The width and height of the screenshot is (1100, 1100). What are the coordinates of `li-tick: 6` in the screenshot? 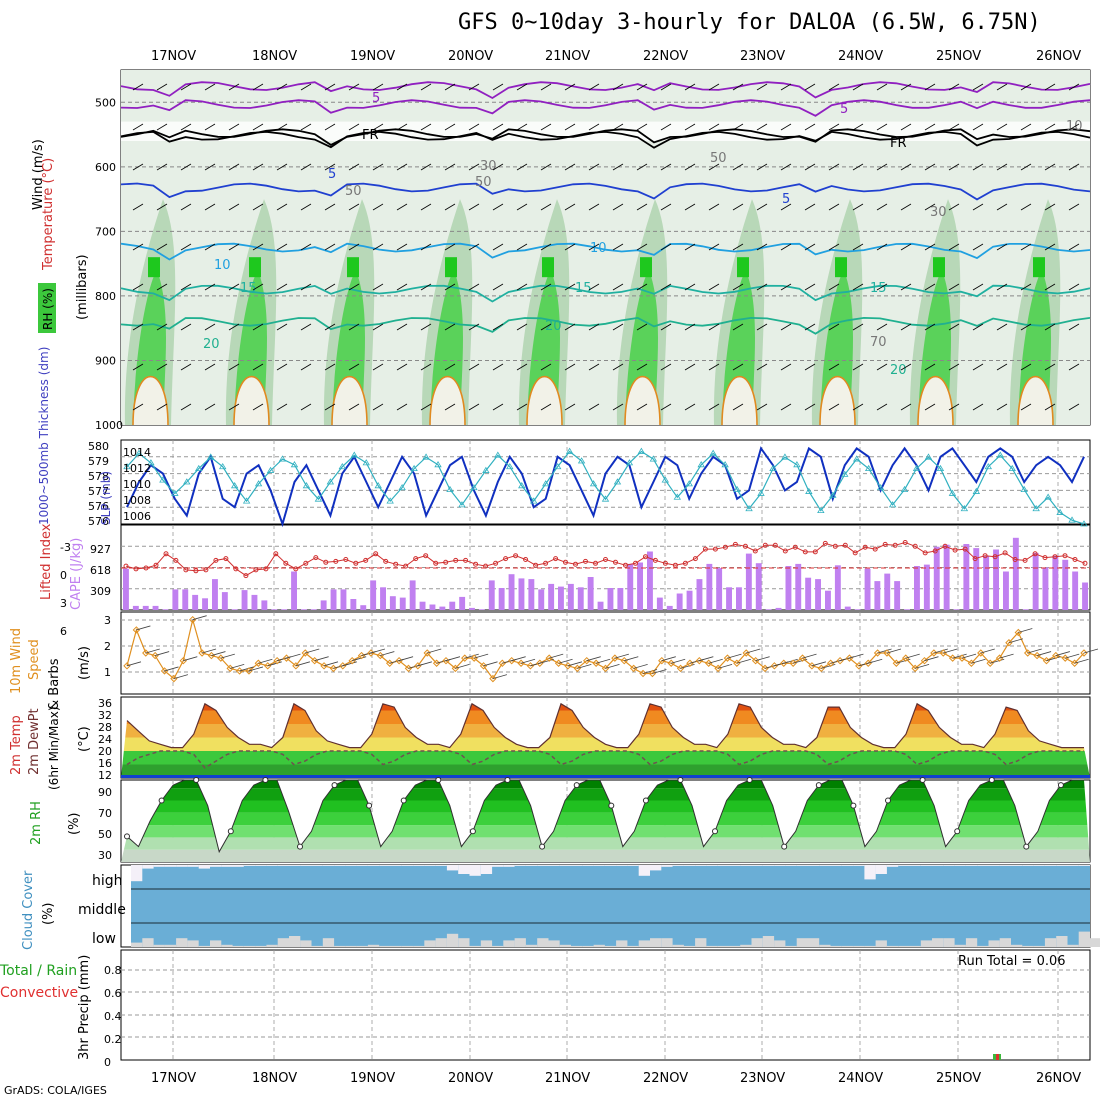 It's located at (63, 631).